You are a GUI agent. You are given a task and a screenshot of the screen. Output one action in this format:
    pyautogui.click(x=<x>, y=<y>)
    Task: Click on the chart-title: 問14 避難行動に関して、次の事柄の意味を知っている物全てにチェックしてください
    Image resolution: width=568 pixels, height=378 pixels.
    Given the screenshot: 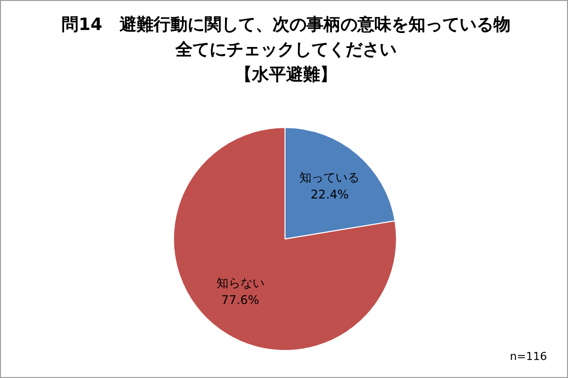 What is the action you would take?
    pyautogui.click(x=286, y=38)
    